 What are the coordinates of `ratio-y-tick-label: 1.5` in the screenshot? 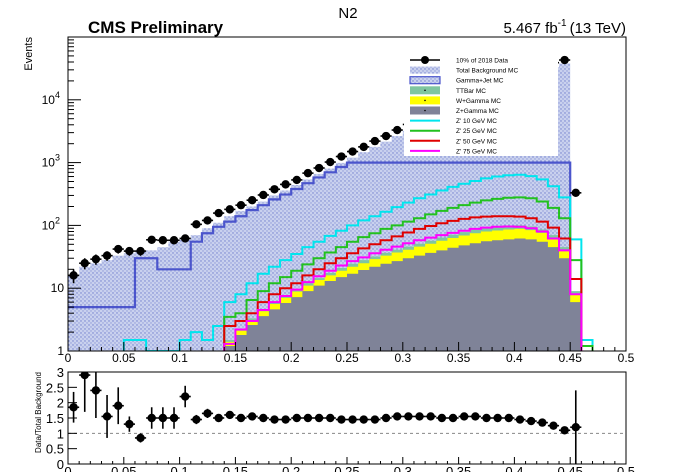 It's located at (55, 418).